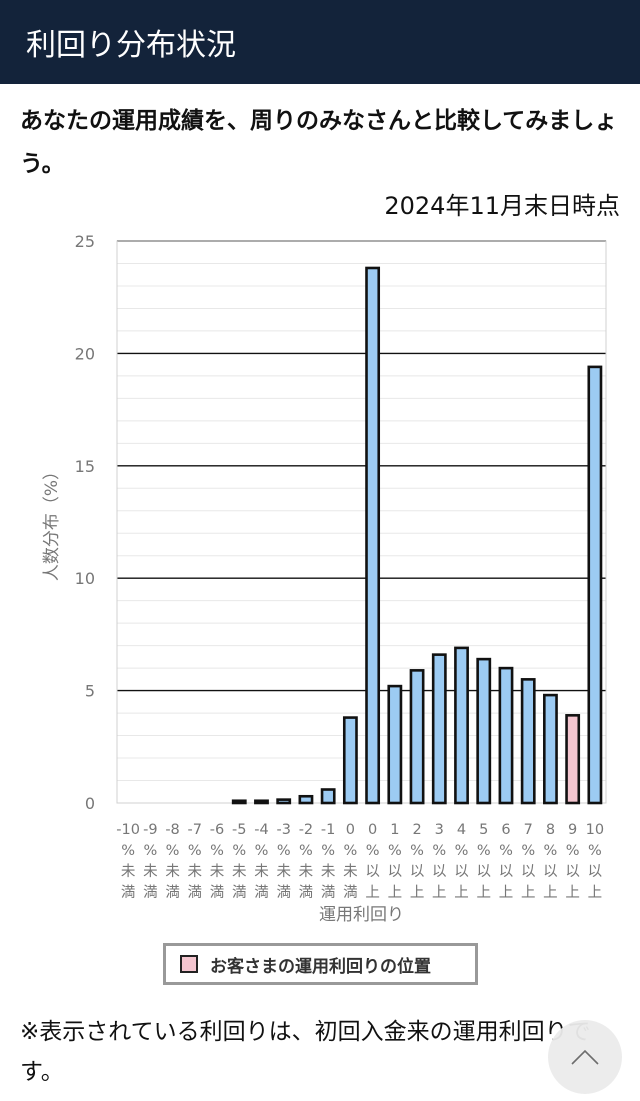 This screenshot has width=640, height=1101. What do you see at coordinates (320, 966) in the screenshot?
I see `legend-label: お客さまの運用利回りの位置` at bounding box center [320, 966].